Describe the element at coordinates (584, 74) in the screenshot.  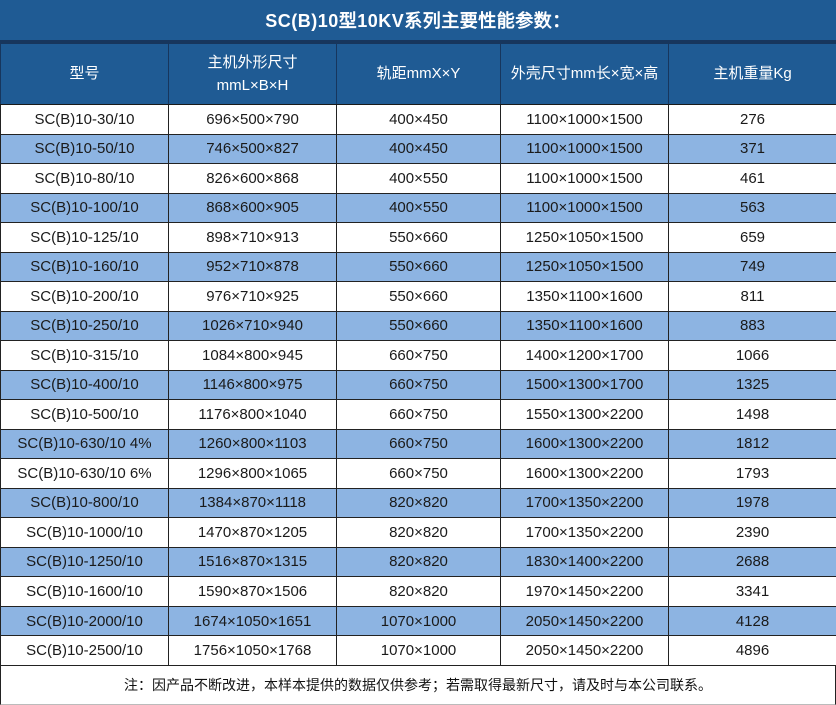
I see `column-header-shell-dimensions: 外壳尺寸mm长×宽×高` at that location.